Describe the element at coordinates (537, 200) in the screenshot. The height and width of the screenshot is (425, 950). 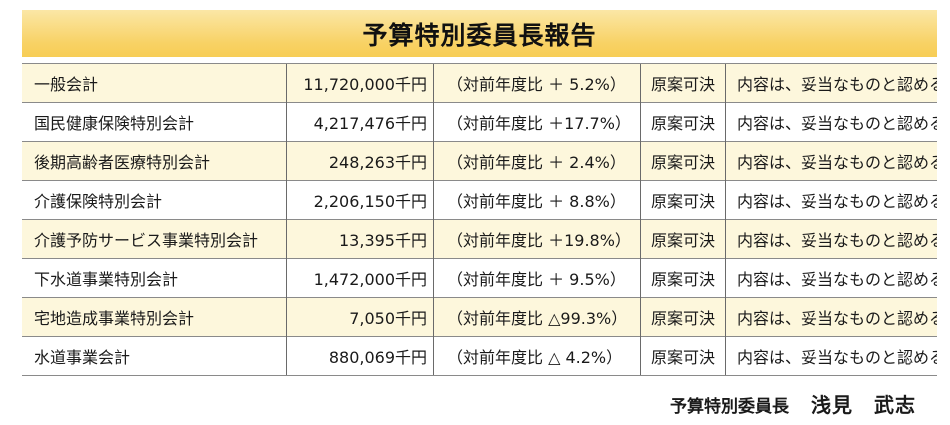
I see `year-over-year-ratio: （対前年度比 ＋ 8.8%）` at that location.